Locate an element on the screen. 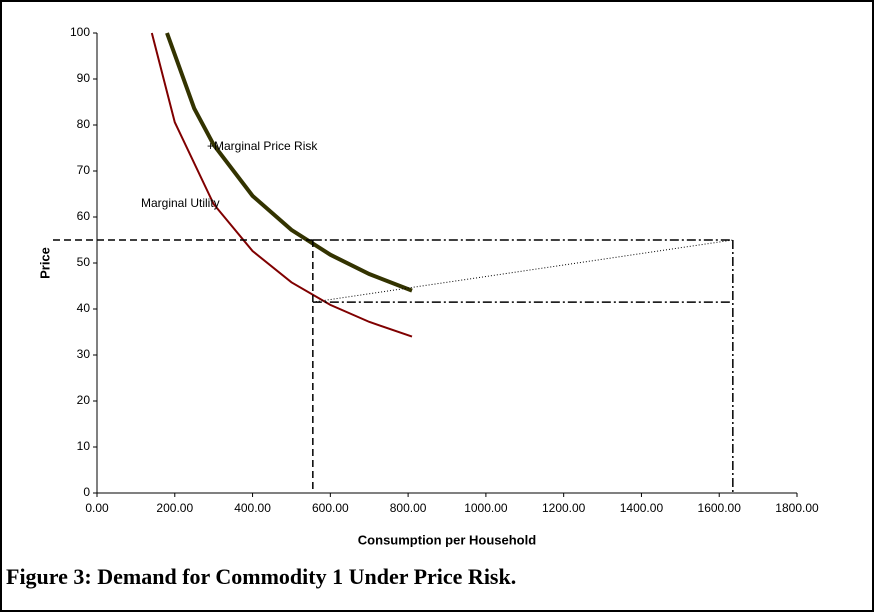 This screenshot has width=875, height=613. y-tick-label: 40 is located at coordinates (84, 308).